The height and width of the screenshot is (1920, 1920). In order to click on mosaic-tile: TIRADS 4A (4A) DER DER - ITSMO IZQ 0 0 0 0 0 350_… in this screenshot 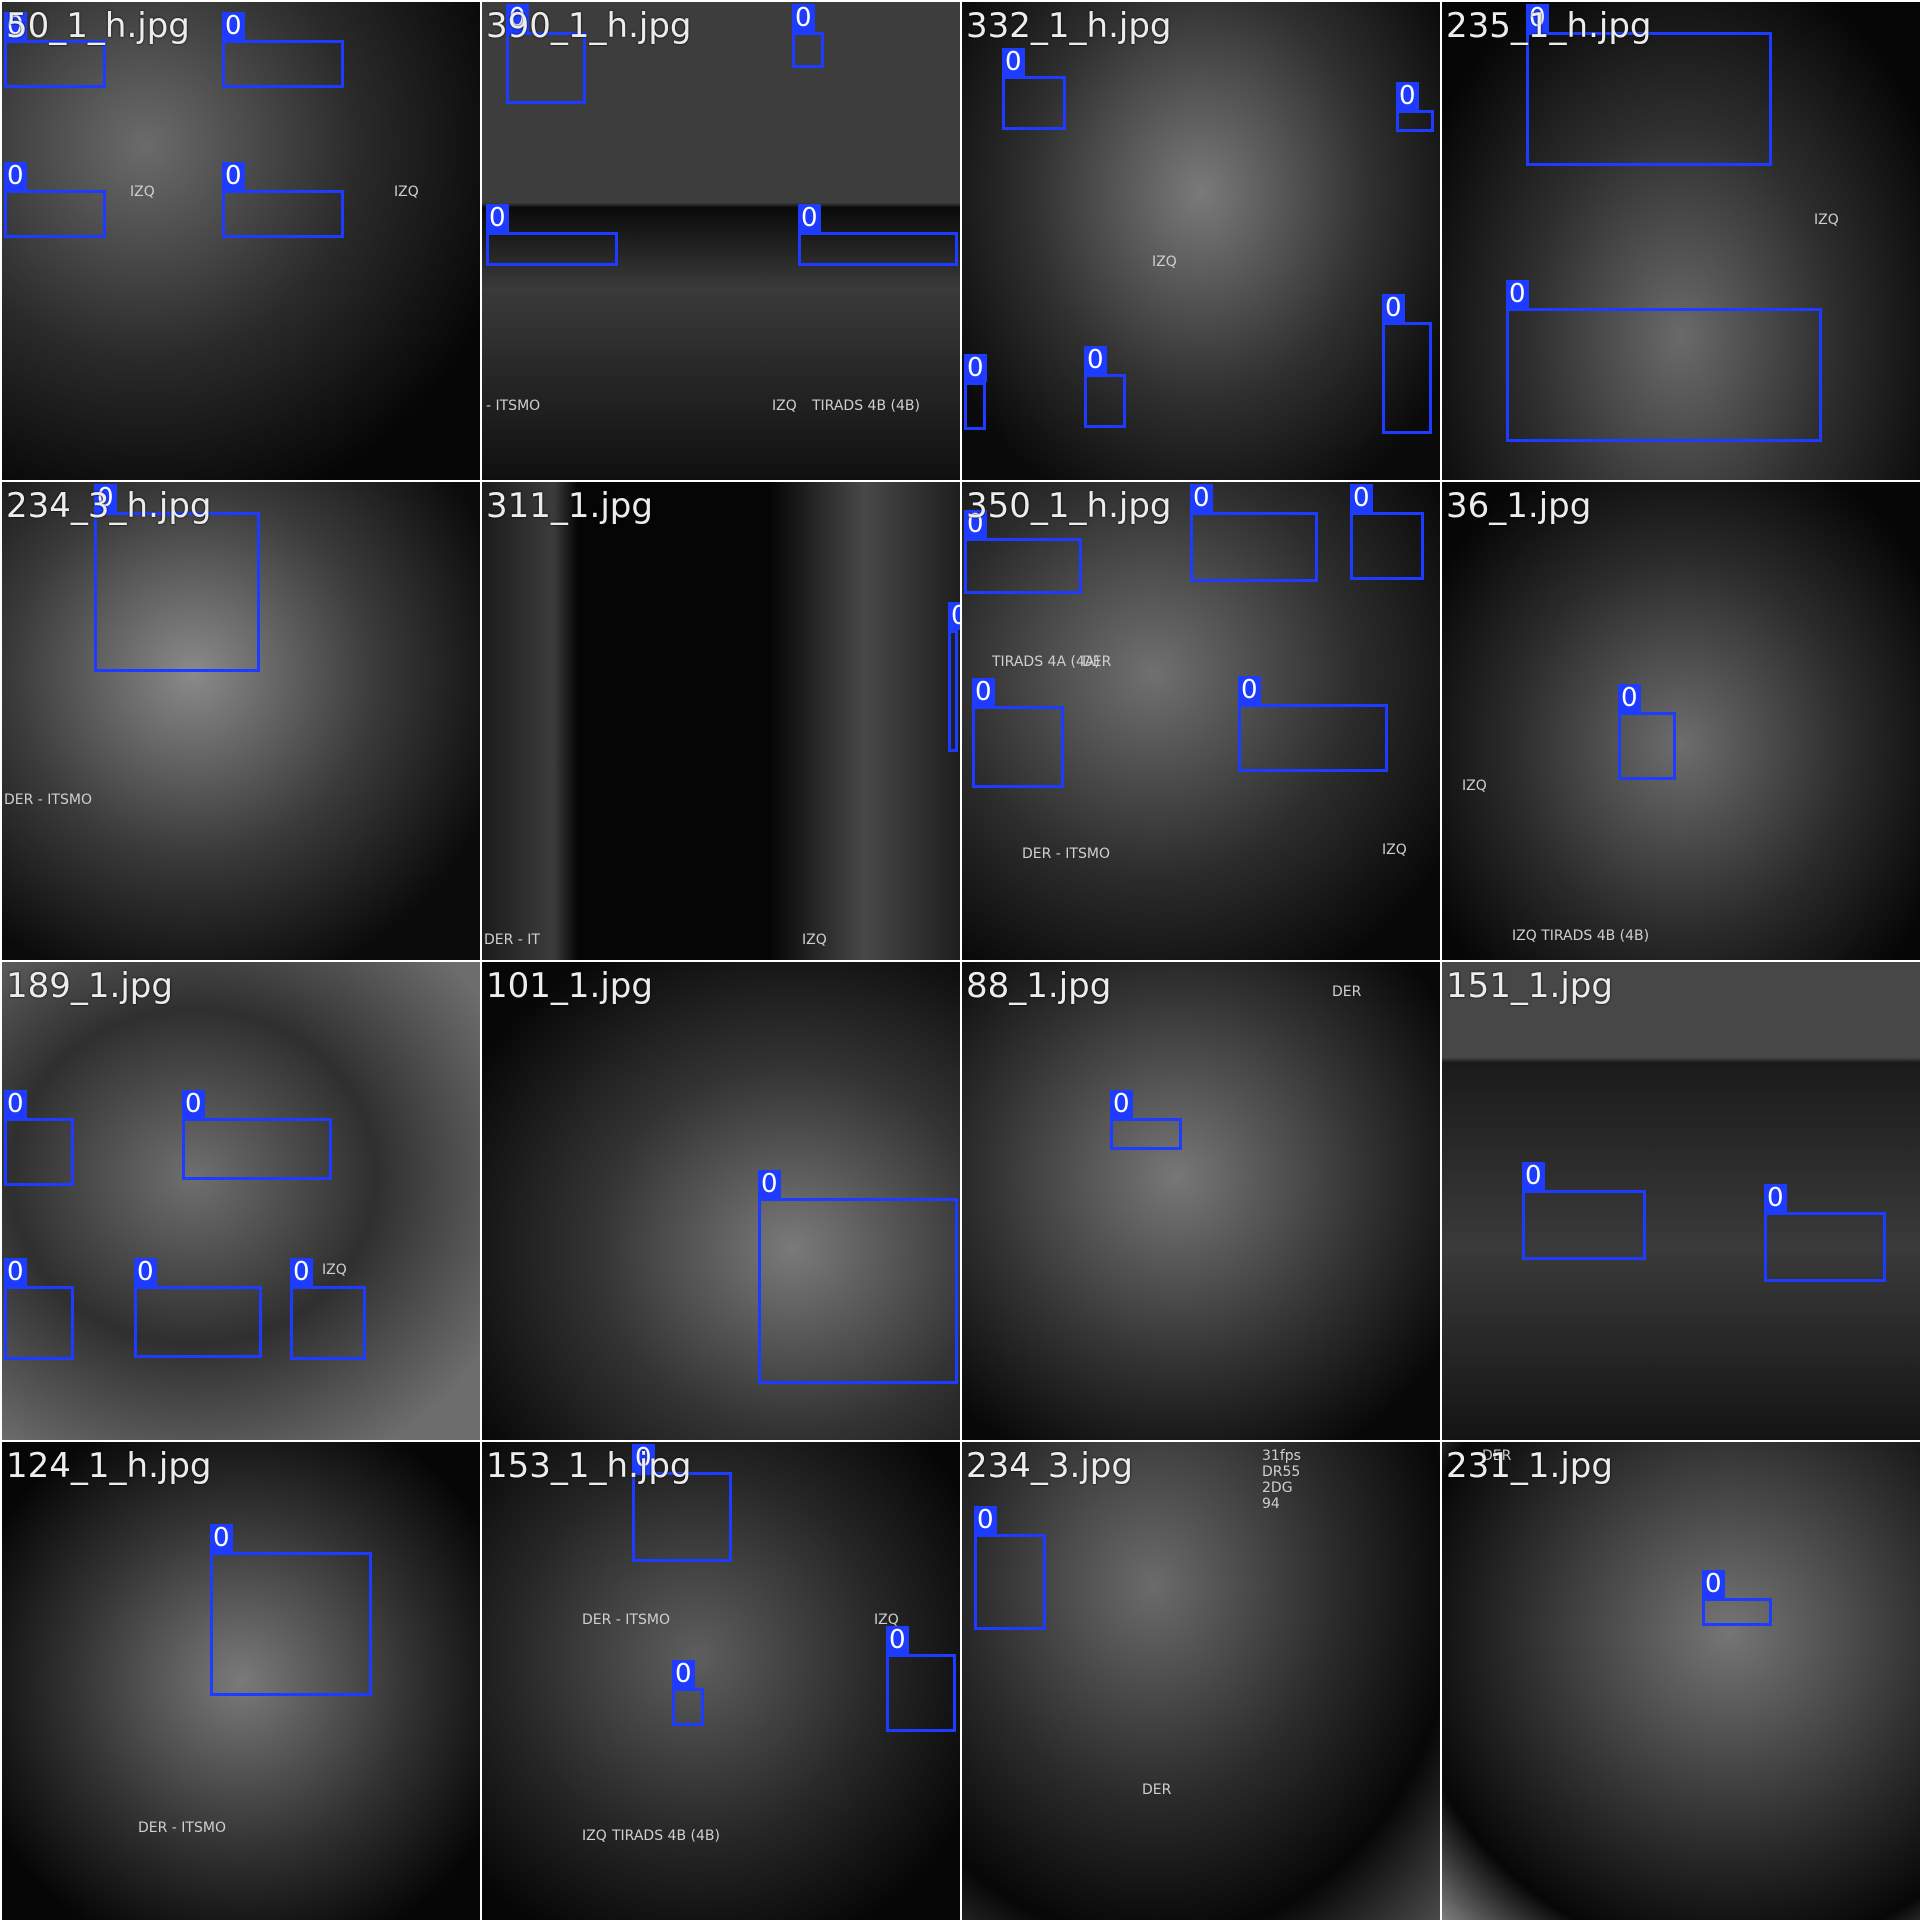, I will do `click(1201, 721)`.